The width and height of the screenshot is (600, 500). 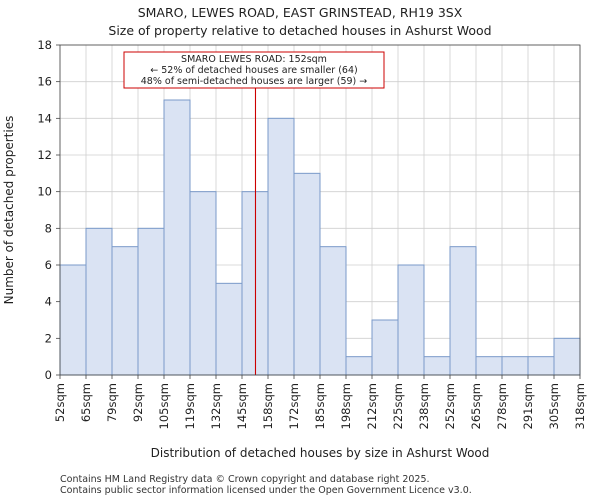 I want to click on x-tick-label: 291sqm, so click(x=528, y=406).